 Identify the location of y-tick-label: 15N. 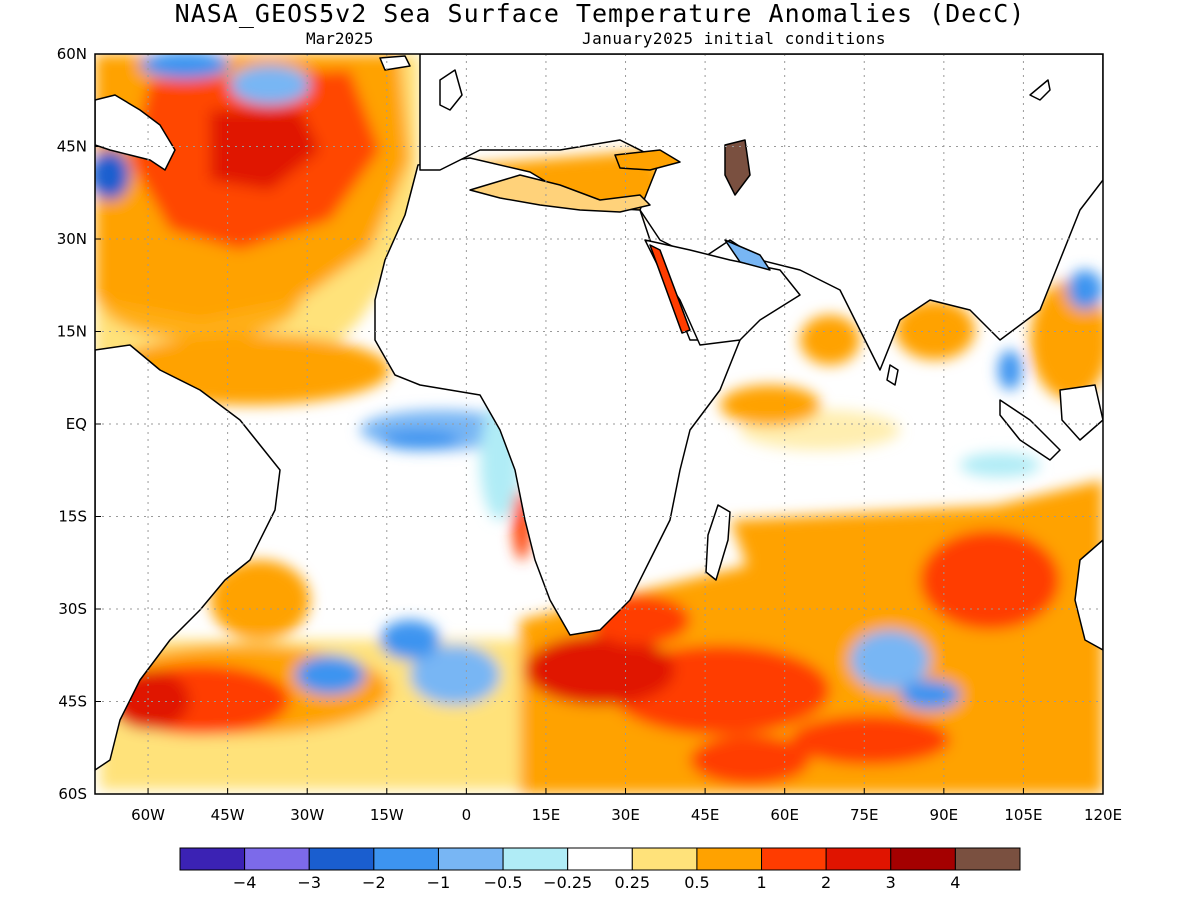
(72, 332).